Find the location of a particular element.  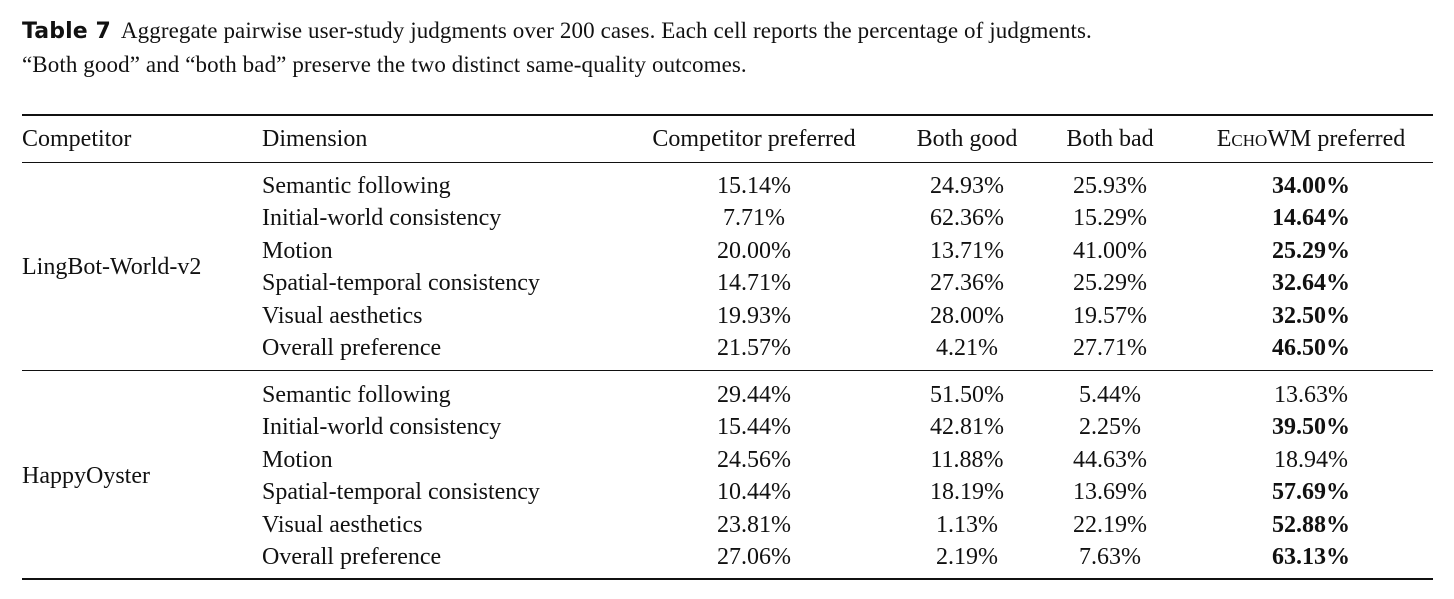

table-cell-competitor-preferred: 15.14% is located at coordinates (754, 186).